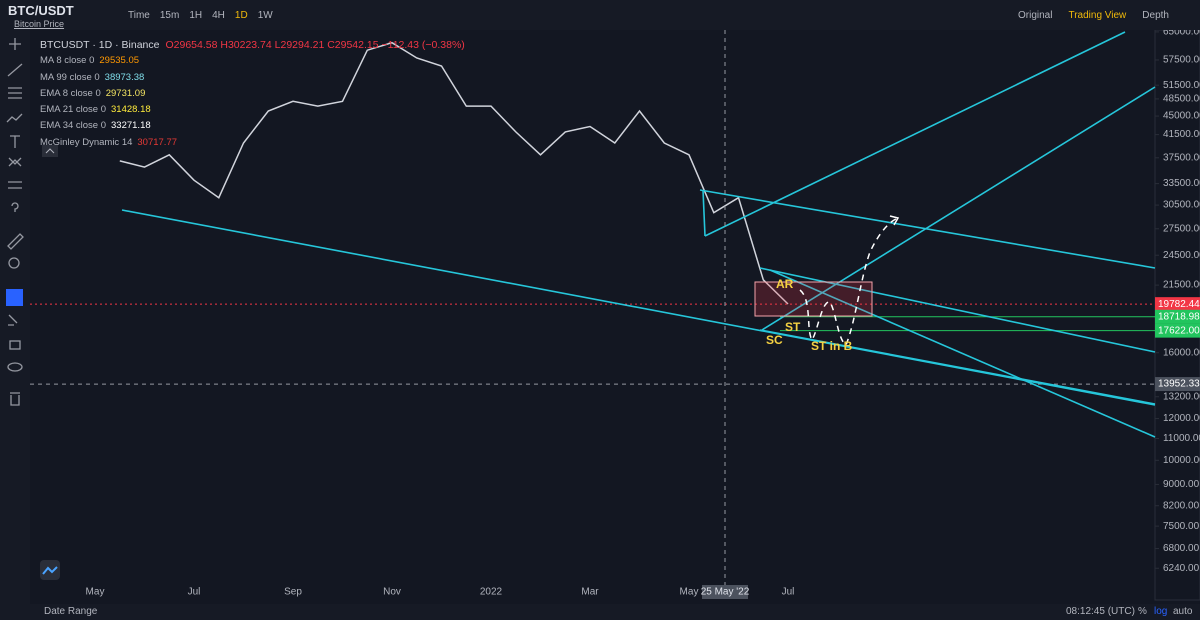  Describe the element at coordinates (491, 592) in the screenshot. I see `x-tick-label: 2022` at that location.